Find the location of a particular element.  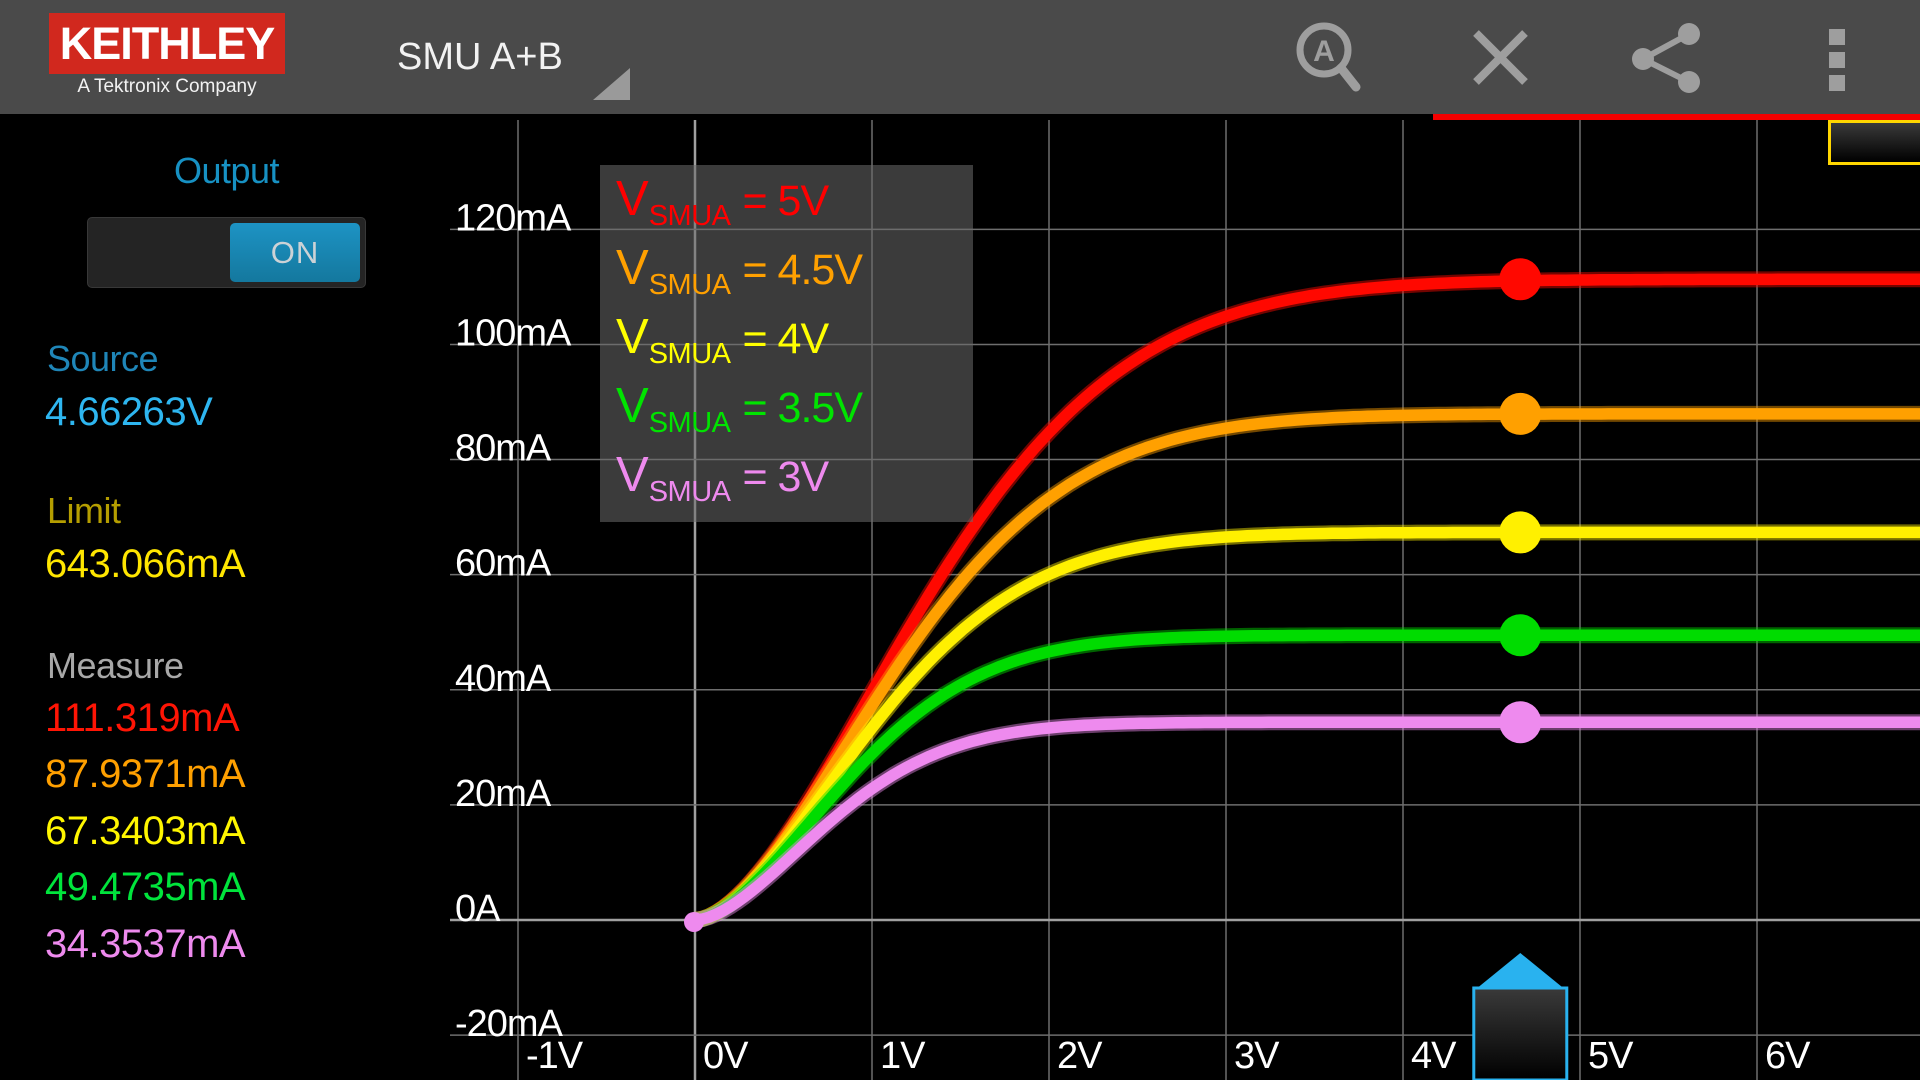

highlighted-corner-box is located at coordinates (1874, 142).